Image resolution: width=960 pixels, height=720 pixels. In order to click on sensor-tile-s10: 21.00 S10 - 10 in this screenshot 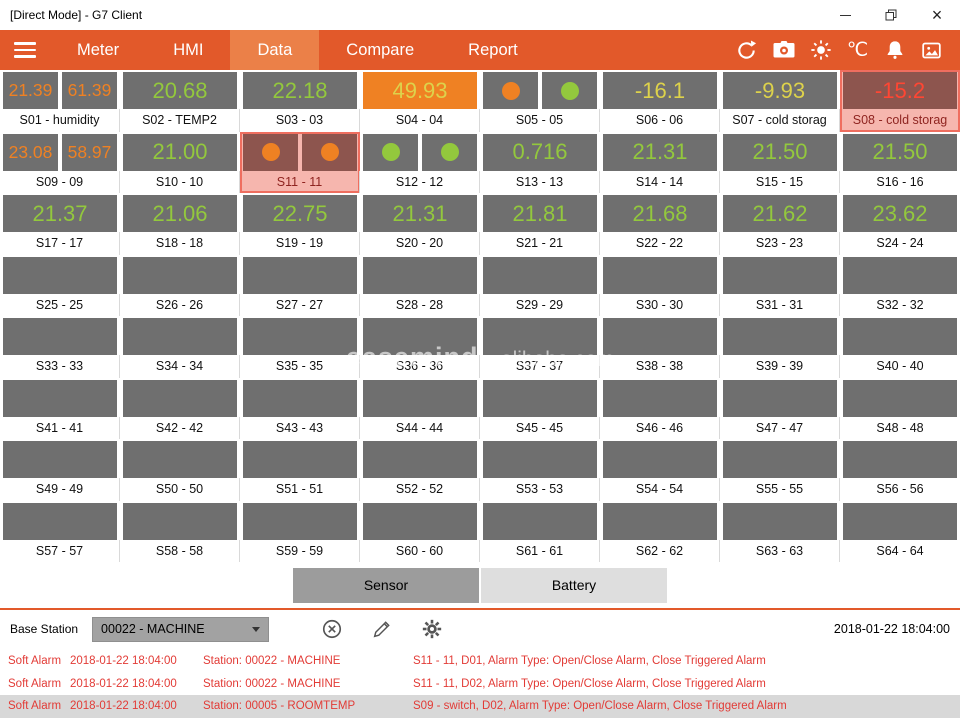, I will do `click(180, 162)`.